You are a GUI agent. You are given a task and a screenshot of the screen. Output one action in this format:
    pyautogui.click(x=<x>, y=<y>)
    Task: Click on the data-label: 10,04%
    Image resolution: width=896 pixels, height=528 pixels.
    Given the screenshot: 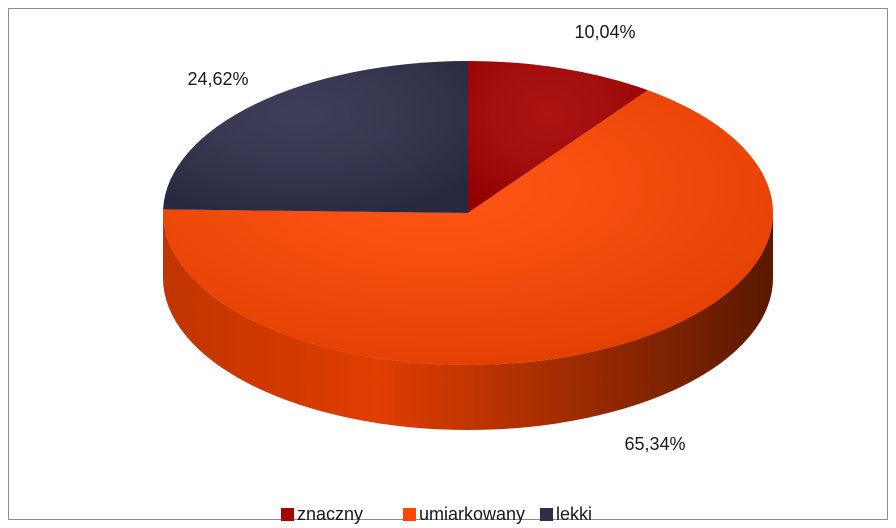 What is the action you would take?
    pyautogui.click(x=604, y=32)
    